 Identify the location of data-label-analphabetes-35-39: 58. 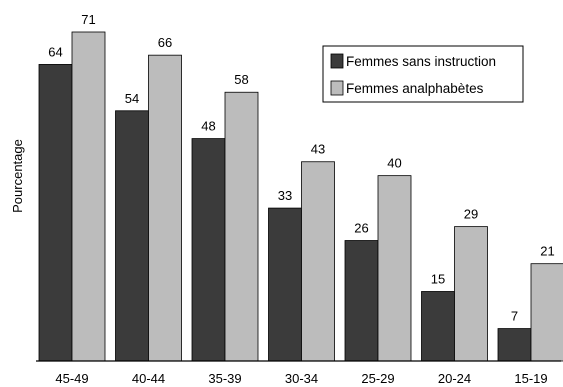
(241, 79).